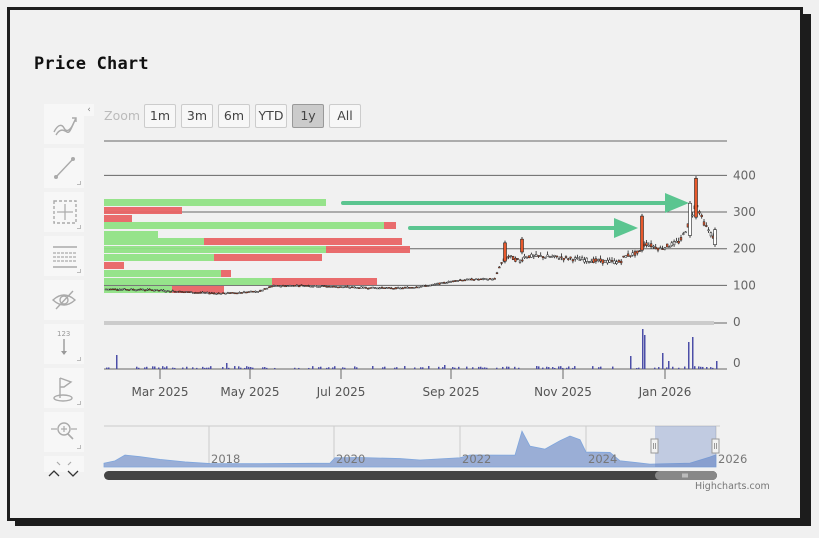 Image resolution: width=819 pixels, height=538 pixels. Describe the element at coordinates (73, 473) in the screenshot. I see `down-chevron-icon` at that location.